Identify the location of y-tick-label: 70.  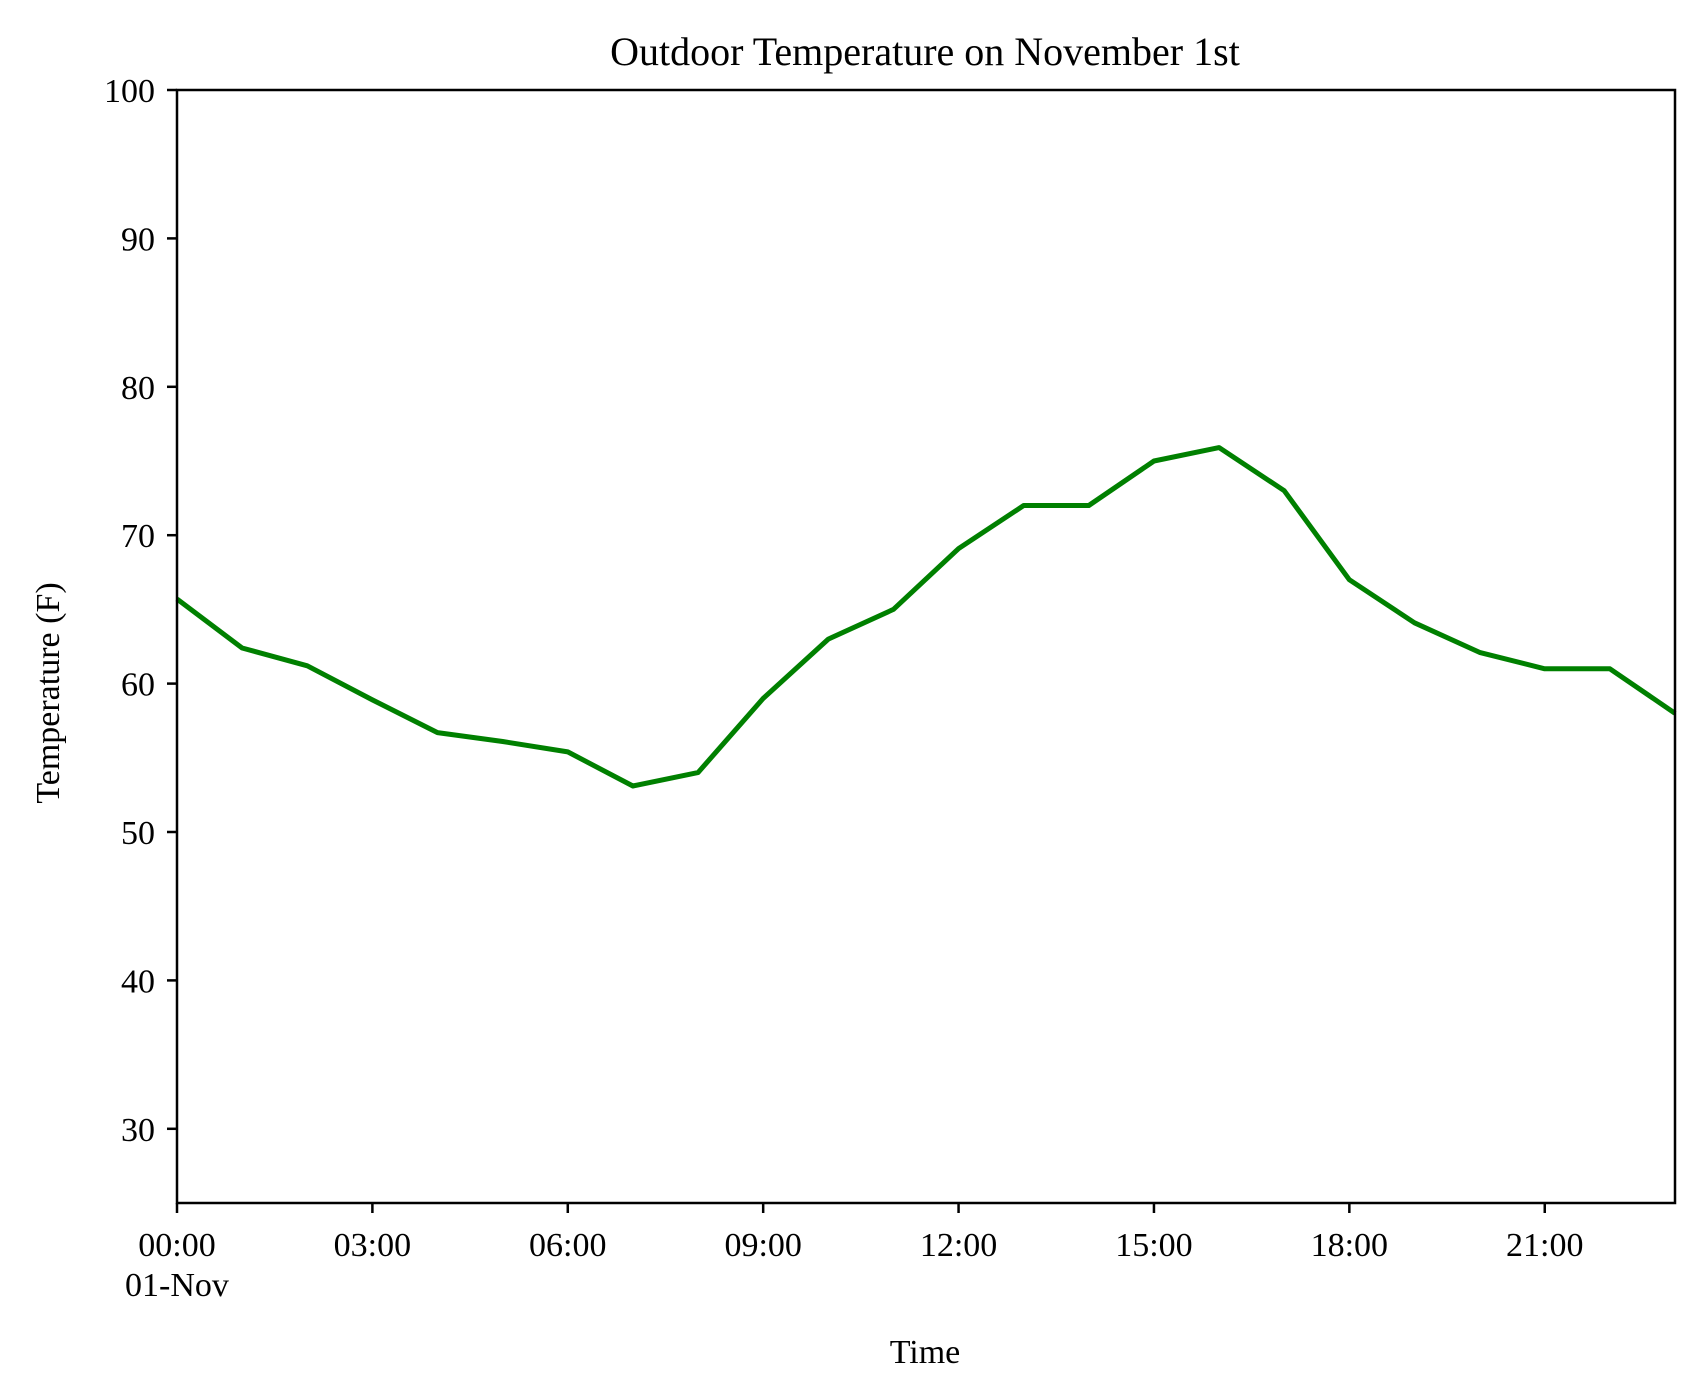
(138, 536).